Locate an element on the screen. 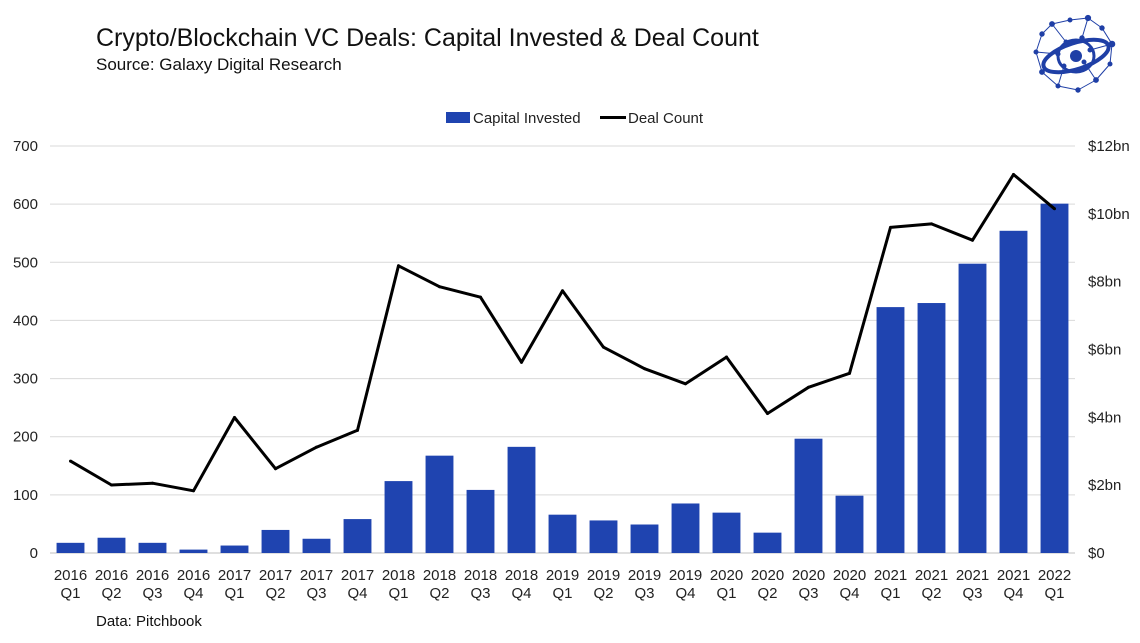 The image size is (1140, 643). legend: Capital Invested Deal Count is located at coordinates (575, 118).